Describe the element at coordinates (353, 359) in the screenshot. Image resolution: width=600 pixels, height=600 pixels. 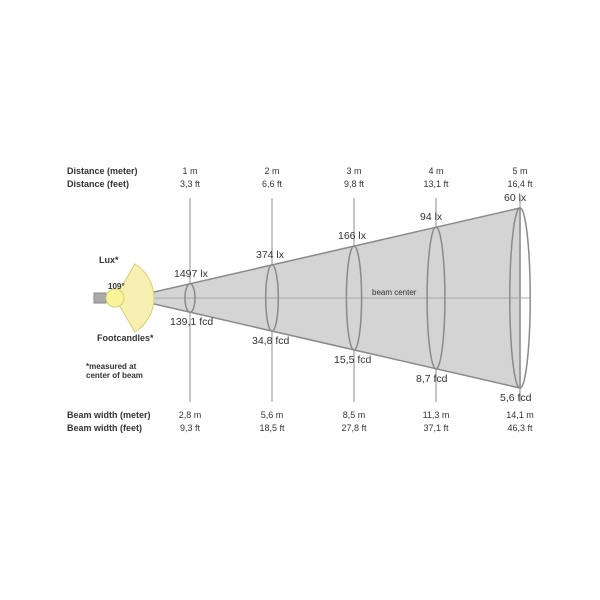
I see `footcandle-value: 15,5 fcd` at that location.